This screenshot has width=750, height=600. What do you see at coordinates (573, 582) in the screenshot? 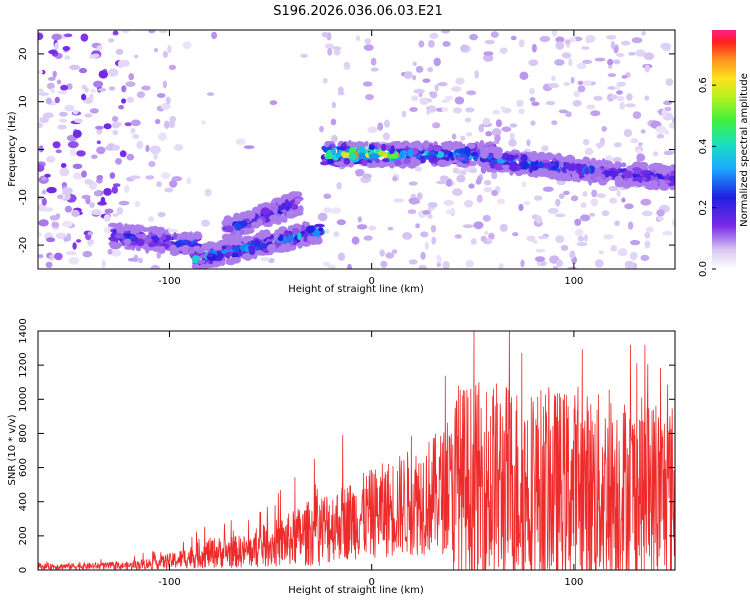
I see `snr-x-tick-label: 100` at bounding box center [573, 582].